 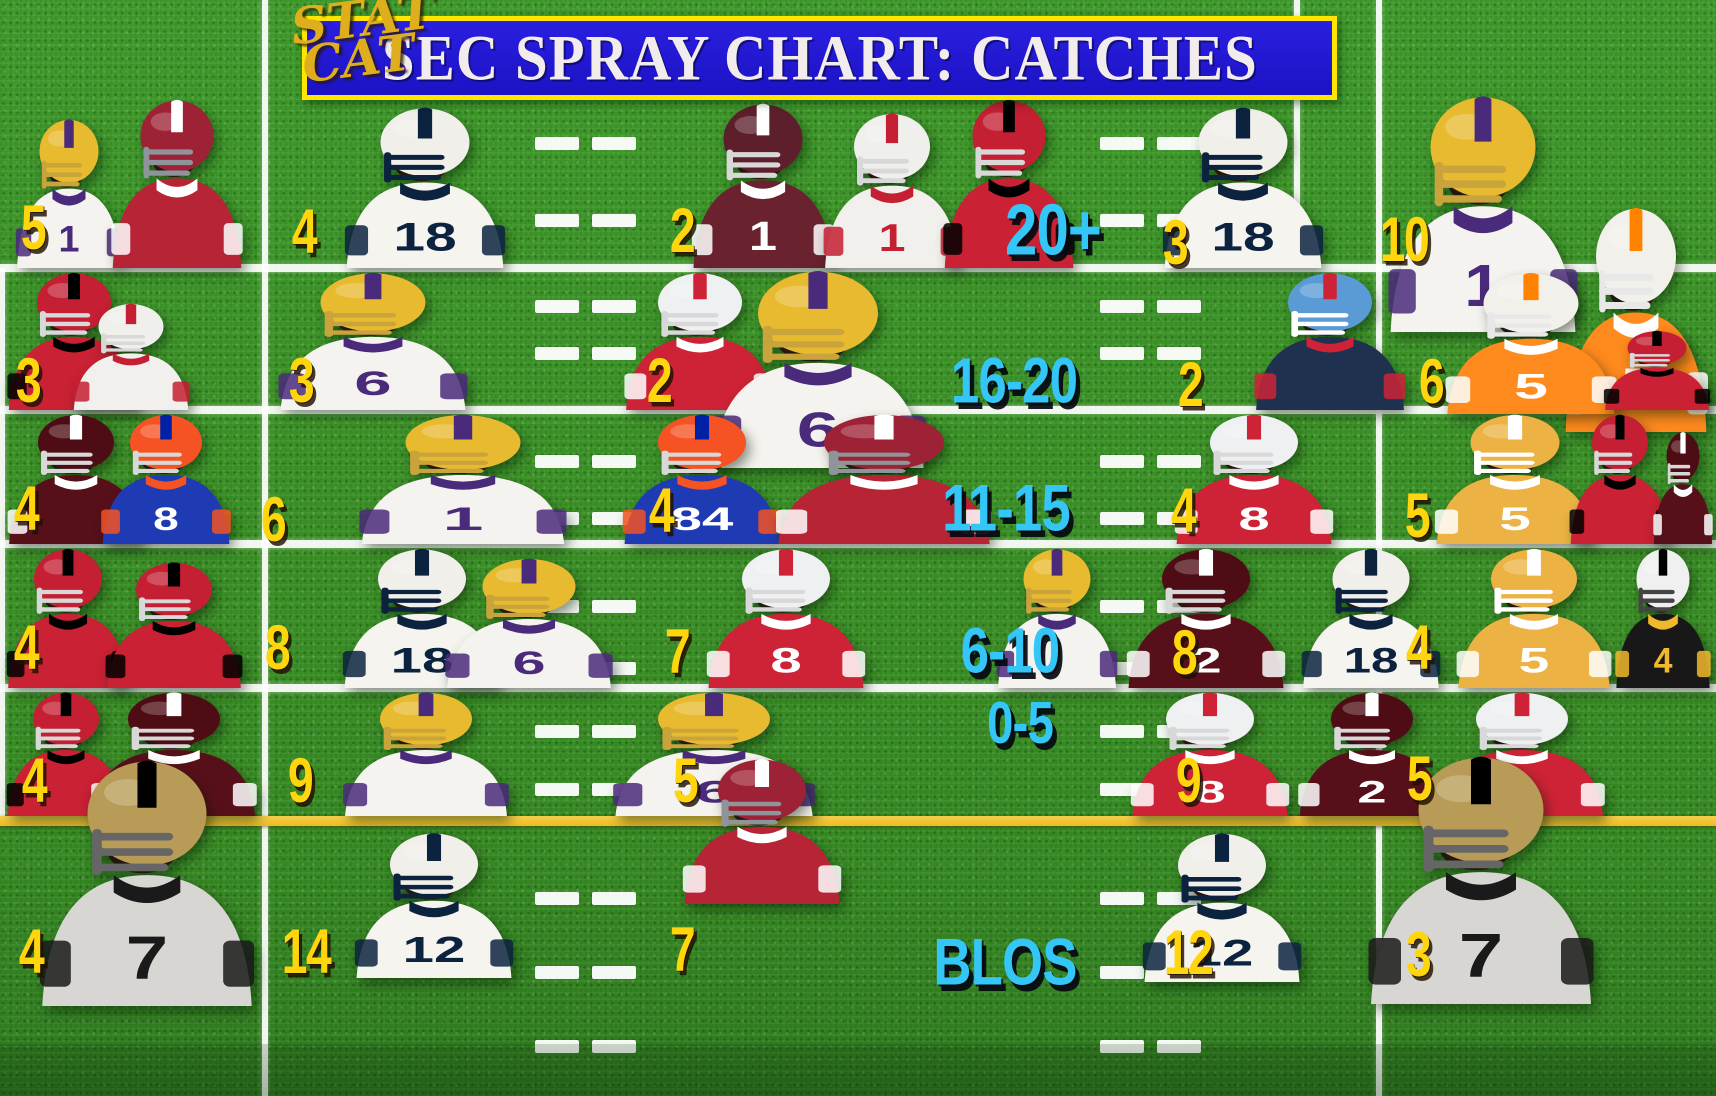 What do you see at coordinates (363, 66) in the screenshot?
I see `statcat-logo: STAT CAT` at bounding box center [363, 66].